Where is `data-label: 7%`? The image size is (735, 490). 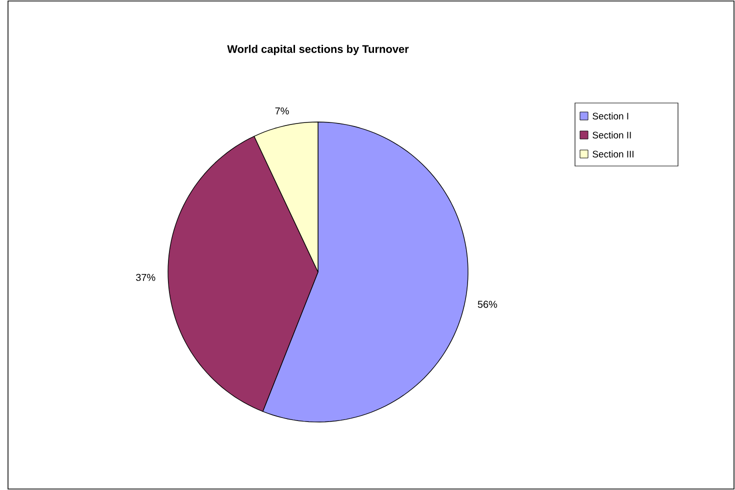
data-label: 7% is located at coordinates (282, 110).